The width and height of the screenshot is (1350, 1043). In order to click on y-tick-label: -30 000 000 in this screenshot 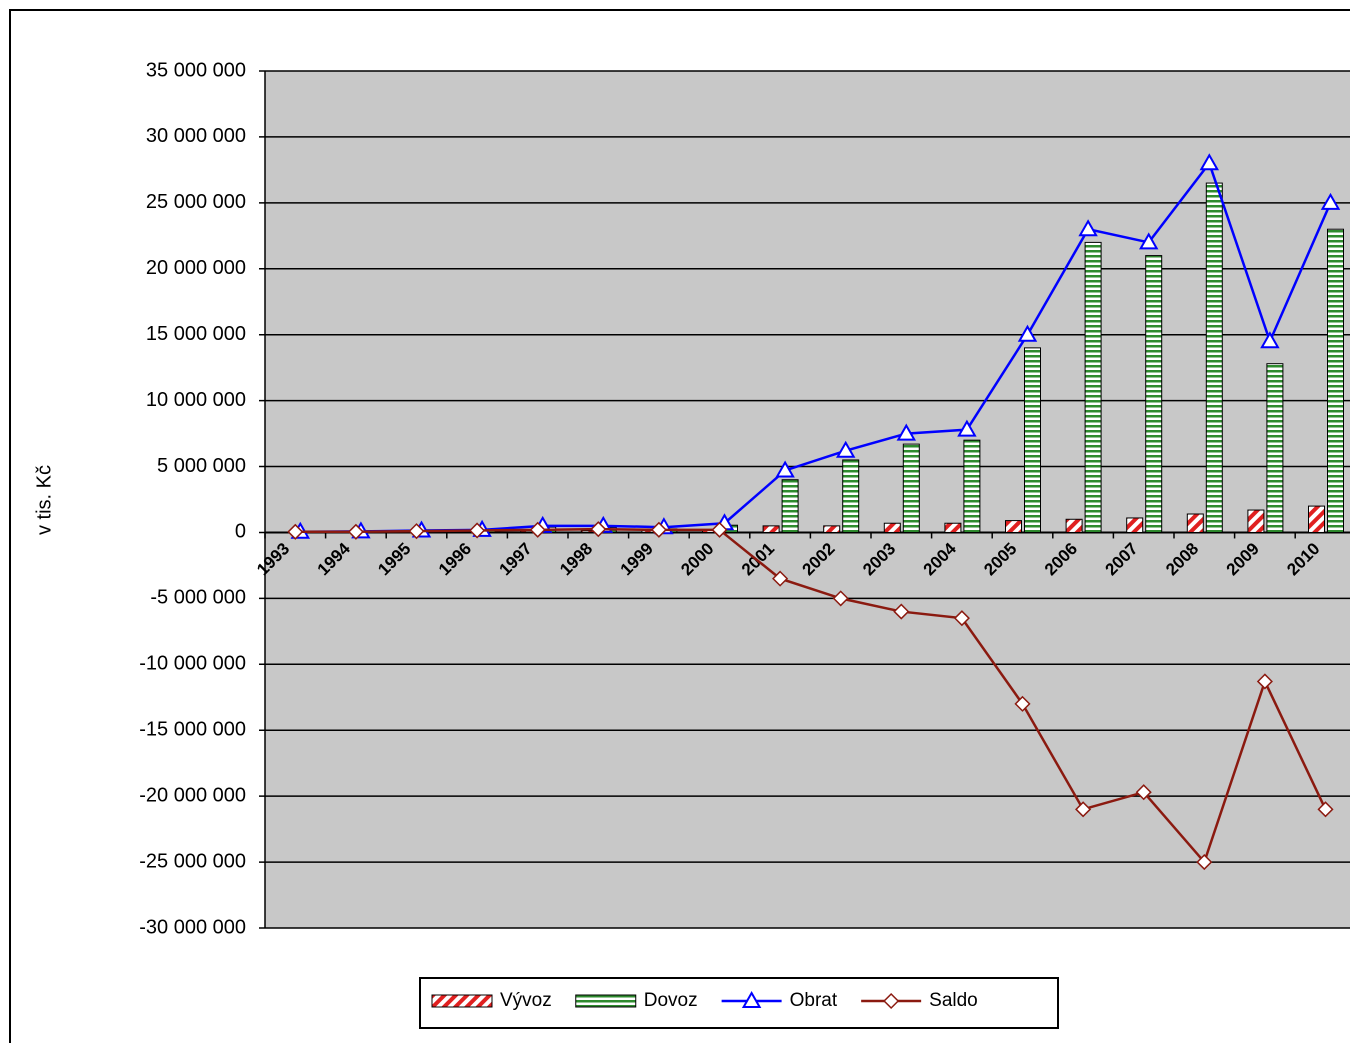, I will do `click(192, 927)`.